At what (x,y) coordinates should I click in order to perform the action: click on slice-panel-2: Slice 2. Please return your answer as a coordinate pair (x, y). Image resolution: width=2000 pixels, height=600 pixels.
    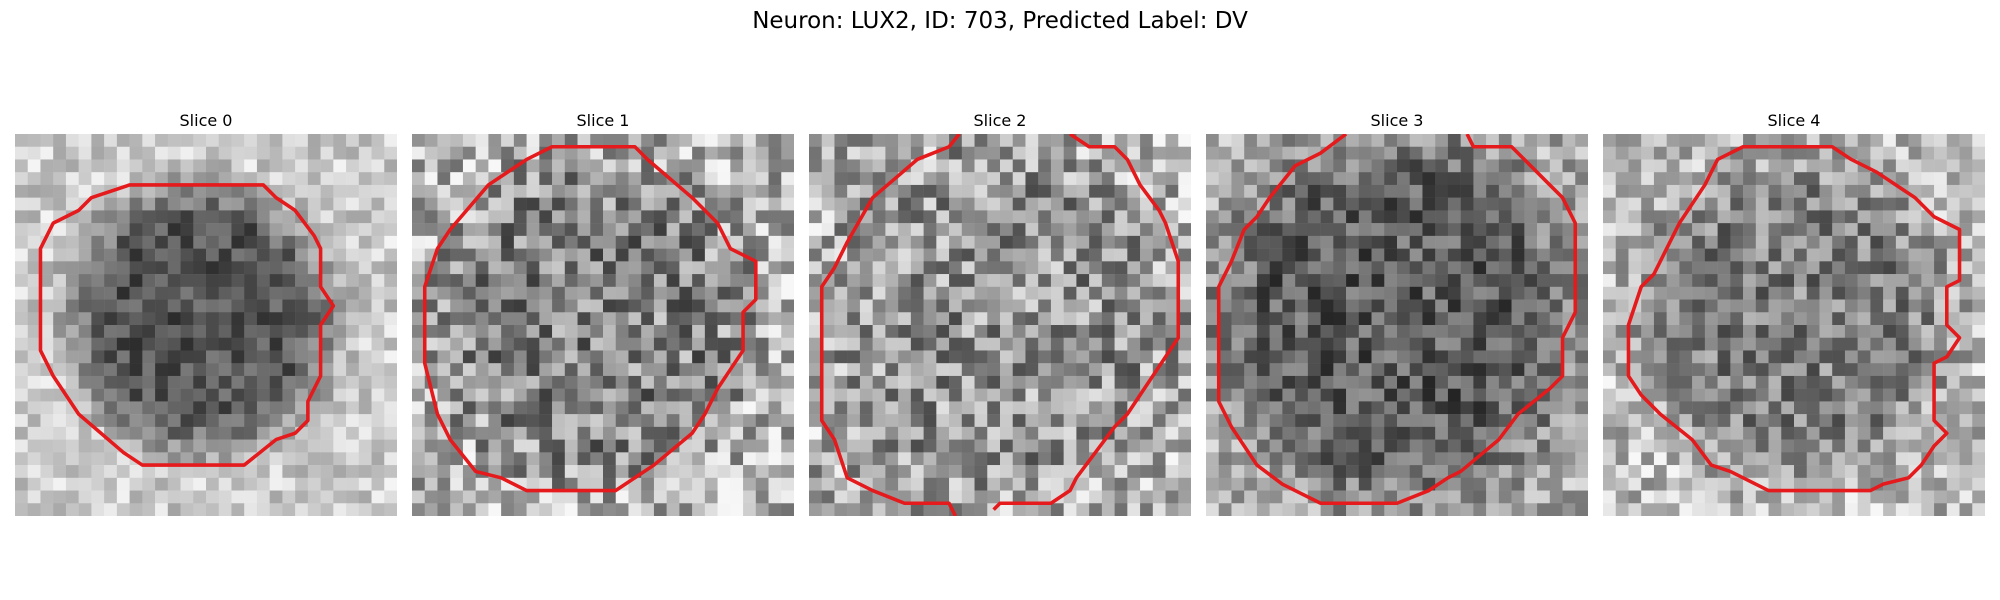
    Looking at the image, I should click on (1000, 312).